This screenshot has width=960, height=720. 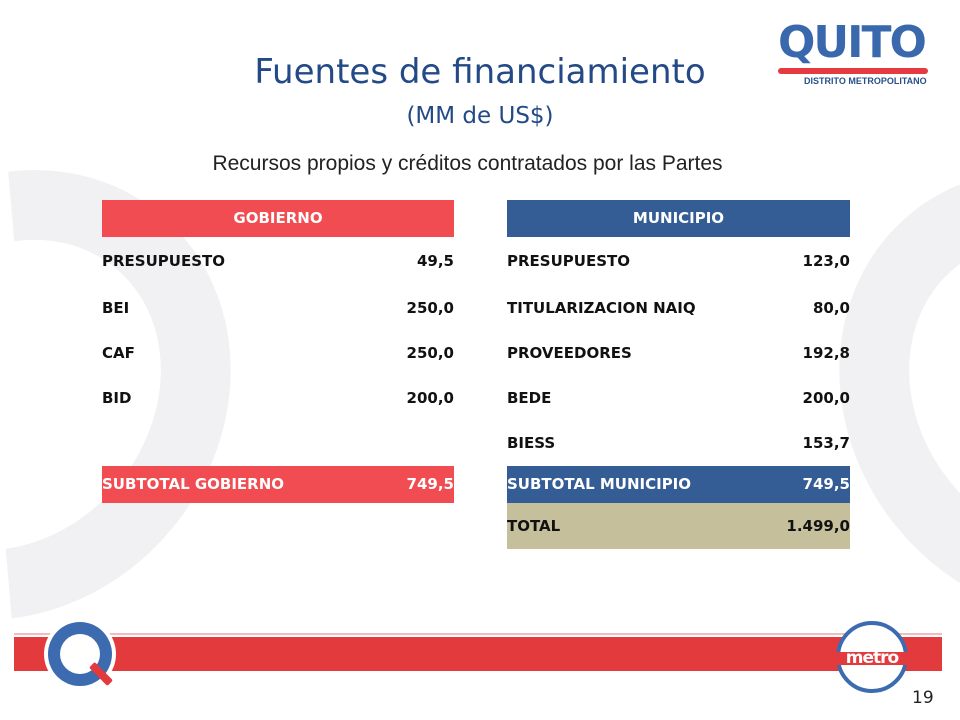 I want to click on row-label: TITULARIZACION NAIQ, so click(x=601, y=308).